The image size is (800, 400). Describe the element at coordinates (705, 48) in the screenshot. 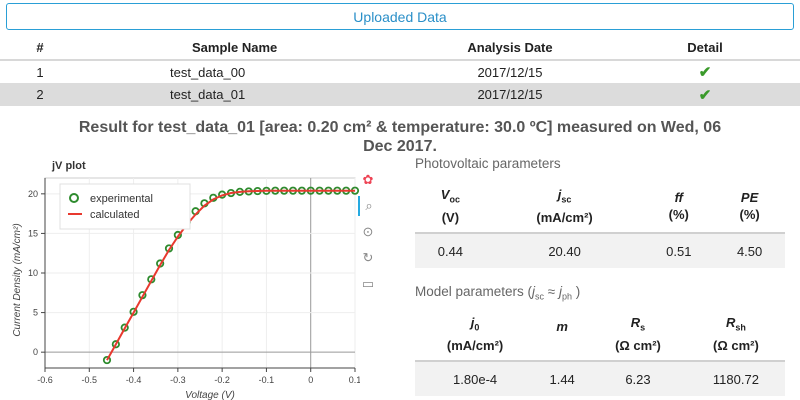

I see `col-detail: Detail` at that location.